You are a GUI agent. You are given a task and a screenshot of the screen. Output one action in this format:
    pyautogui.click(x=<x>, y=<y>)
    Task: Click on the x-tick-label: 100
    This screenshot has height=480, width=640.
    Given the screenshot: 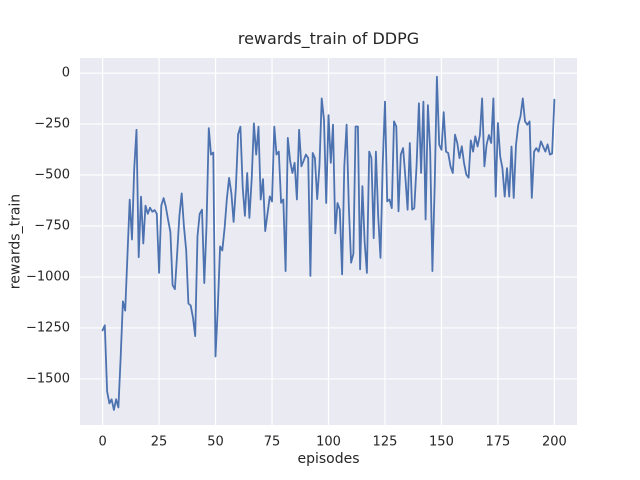 What is the action you would take?
    pyautogui.click(x=328, y=442)
    